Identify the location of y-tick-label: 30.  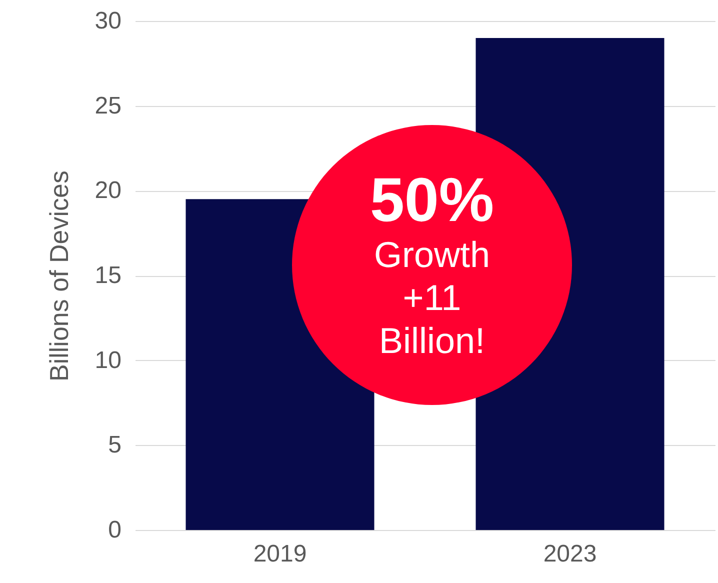
(108, 21).